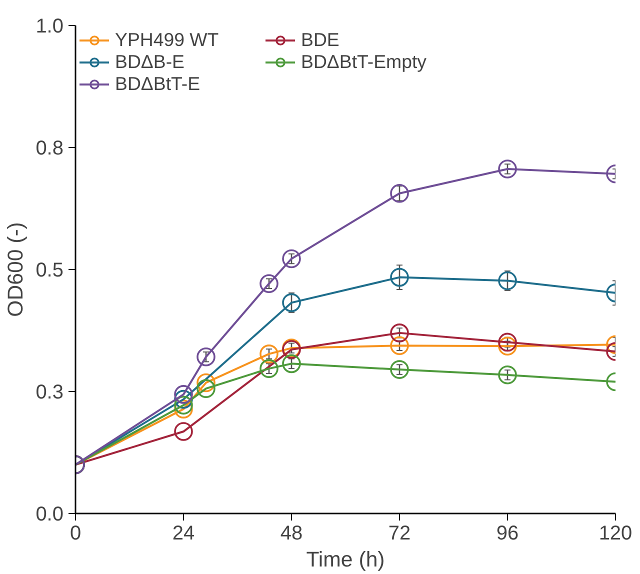 The image size is (640, 574). Describe the element at coordinates (76, 533) in the screenshot. I see `x-tick-label: 0` at that location.